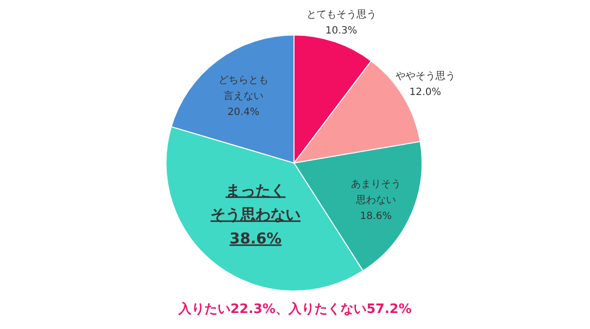  Describe the element at coordinates (294, 309) in the screenshot. I see `text: 入りたい22.3%、入りたくない57.2%` at that location.